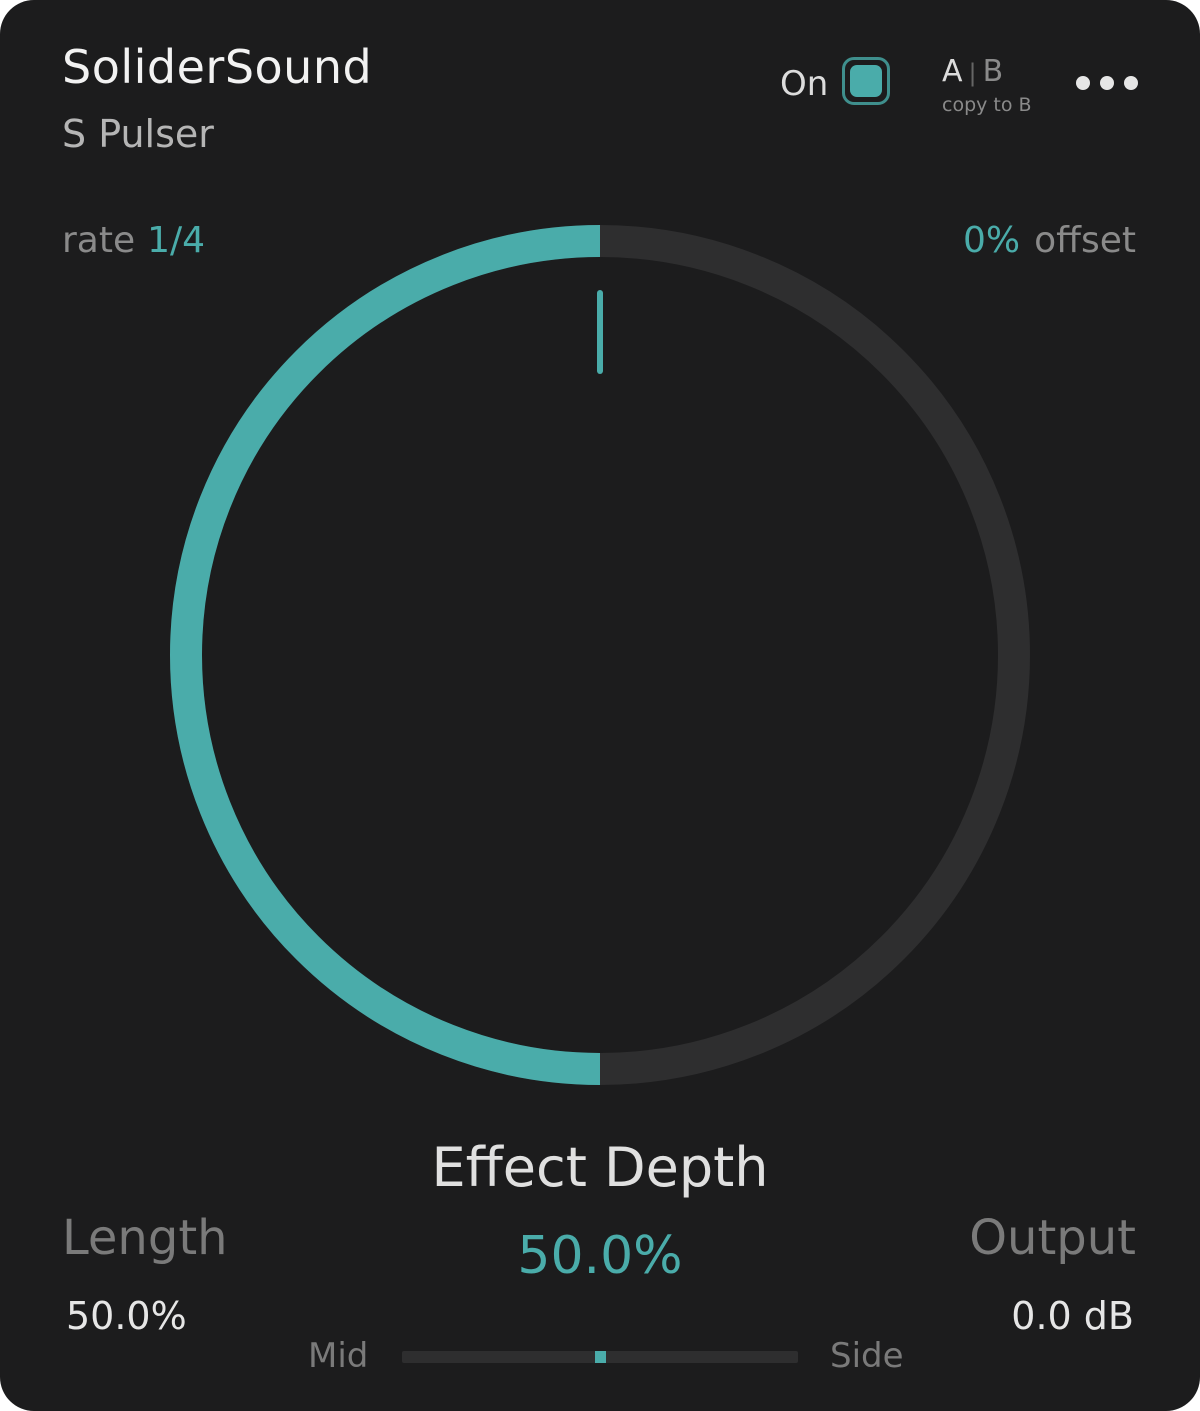 Image resolution: width=1200 pixels, height=1411 pixels. What do you see at coordinates (600, 1167) in the screenshot?
I see `effect-depth-label: Effect Depth` at bounding box center [600, 1167].